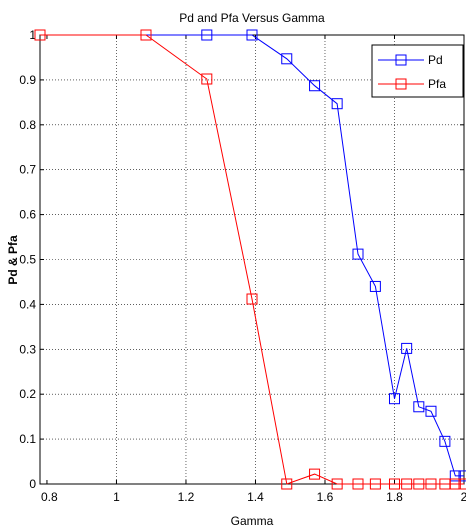 The image size is (466, 531). I want to click on y-tick-label: 0.1, so click(27, 439).